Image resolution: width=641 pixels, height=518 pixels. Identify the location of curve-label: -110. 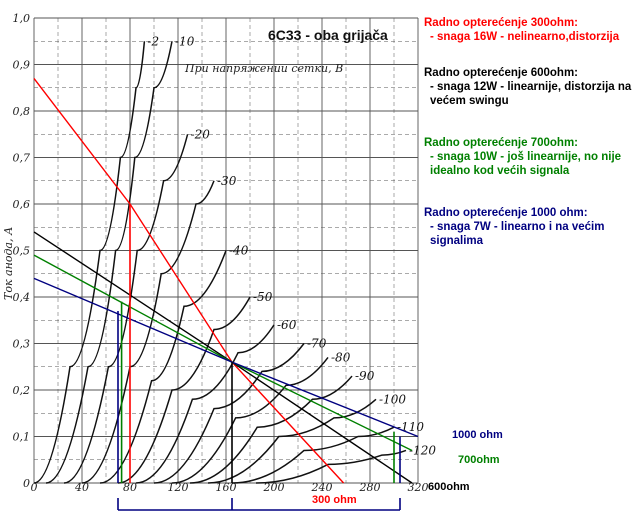
(410, 427).